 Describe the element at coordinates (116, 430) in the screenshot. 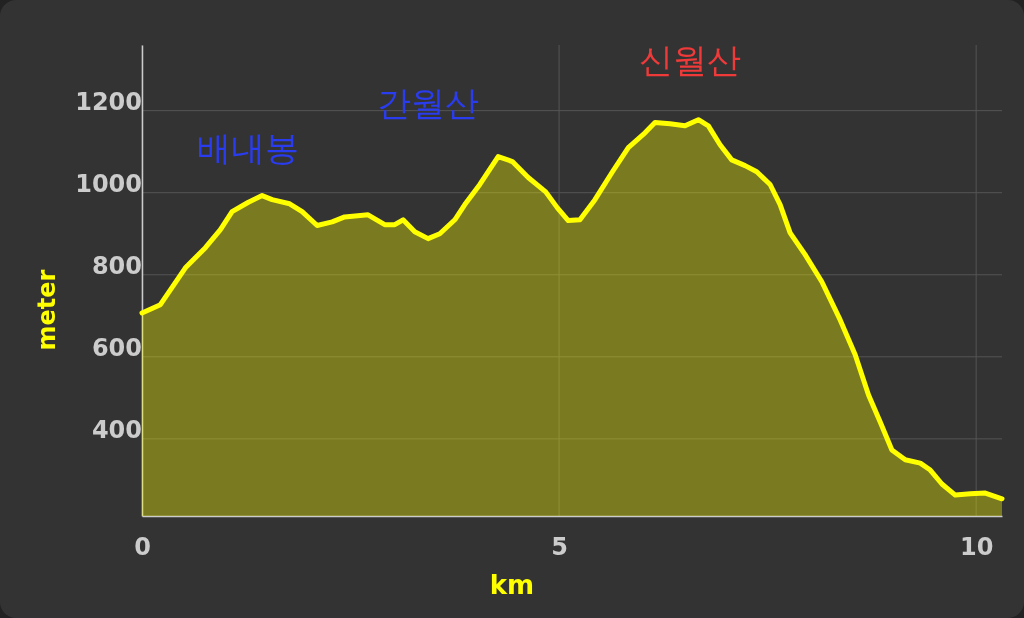

I see `y-tick-label: 400` at that location.